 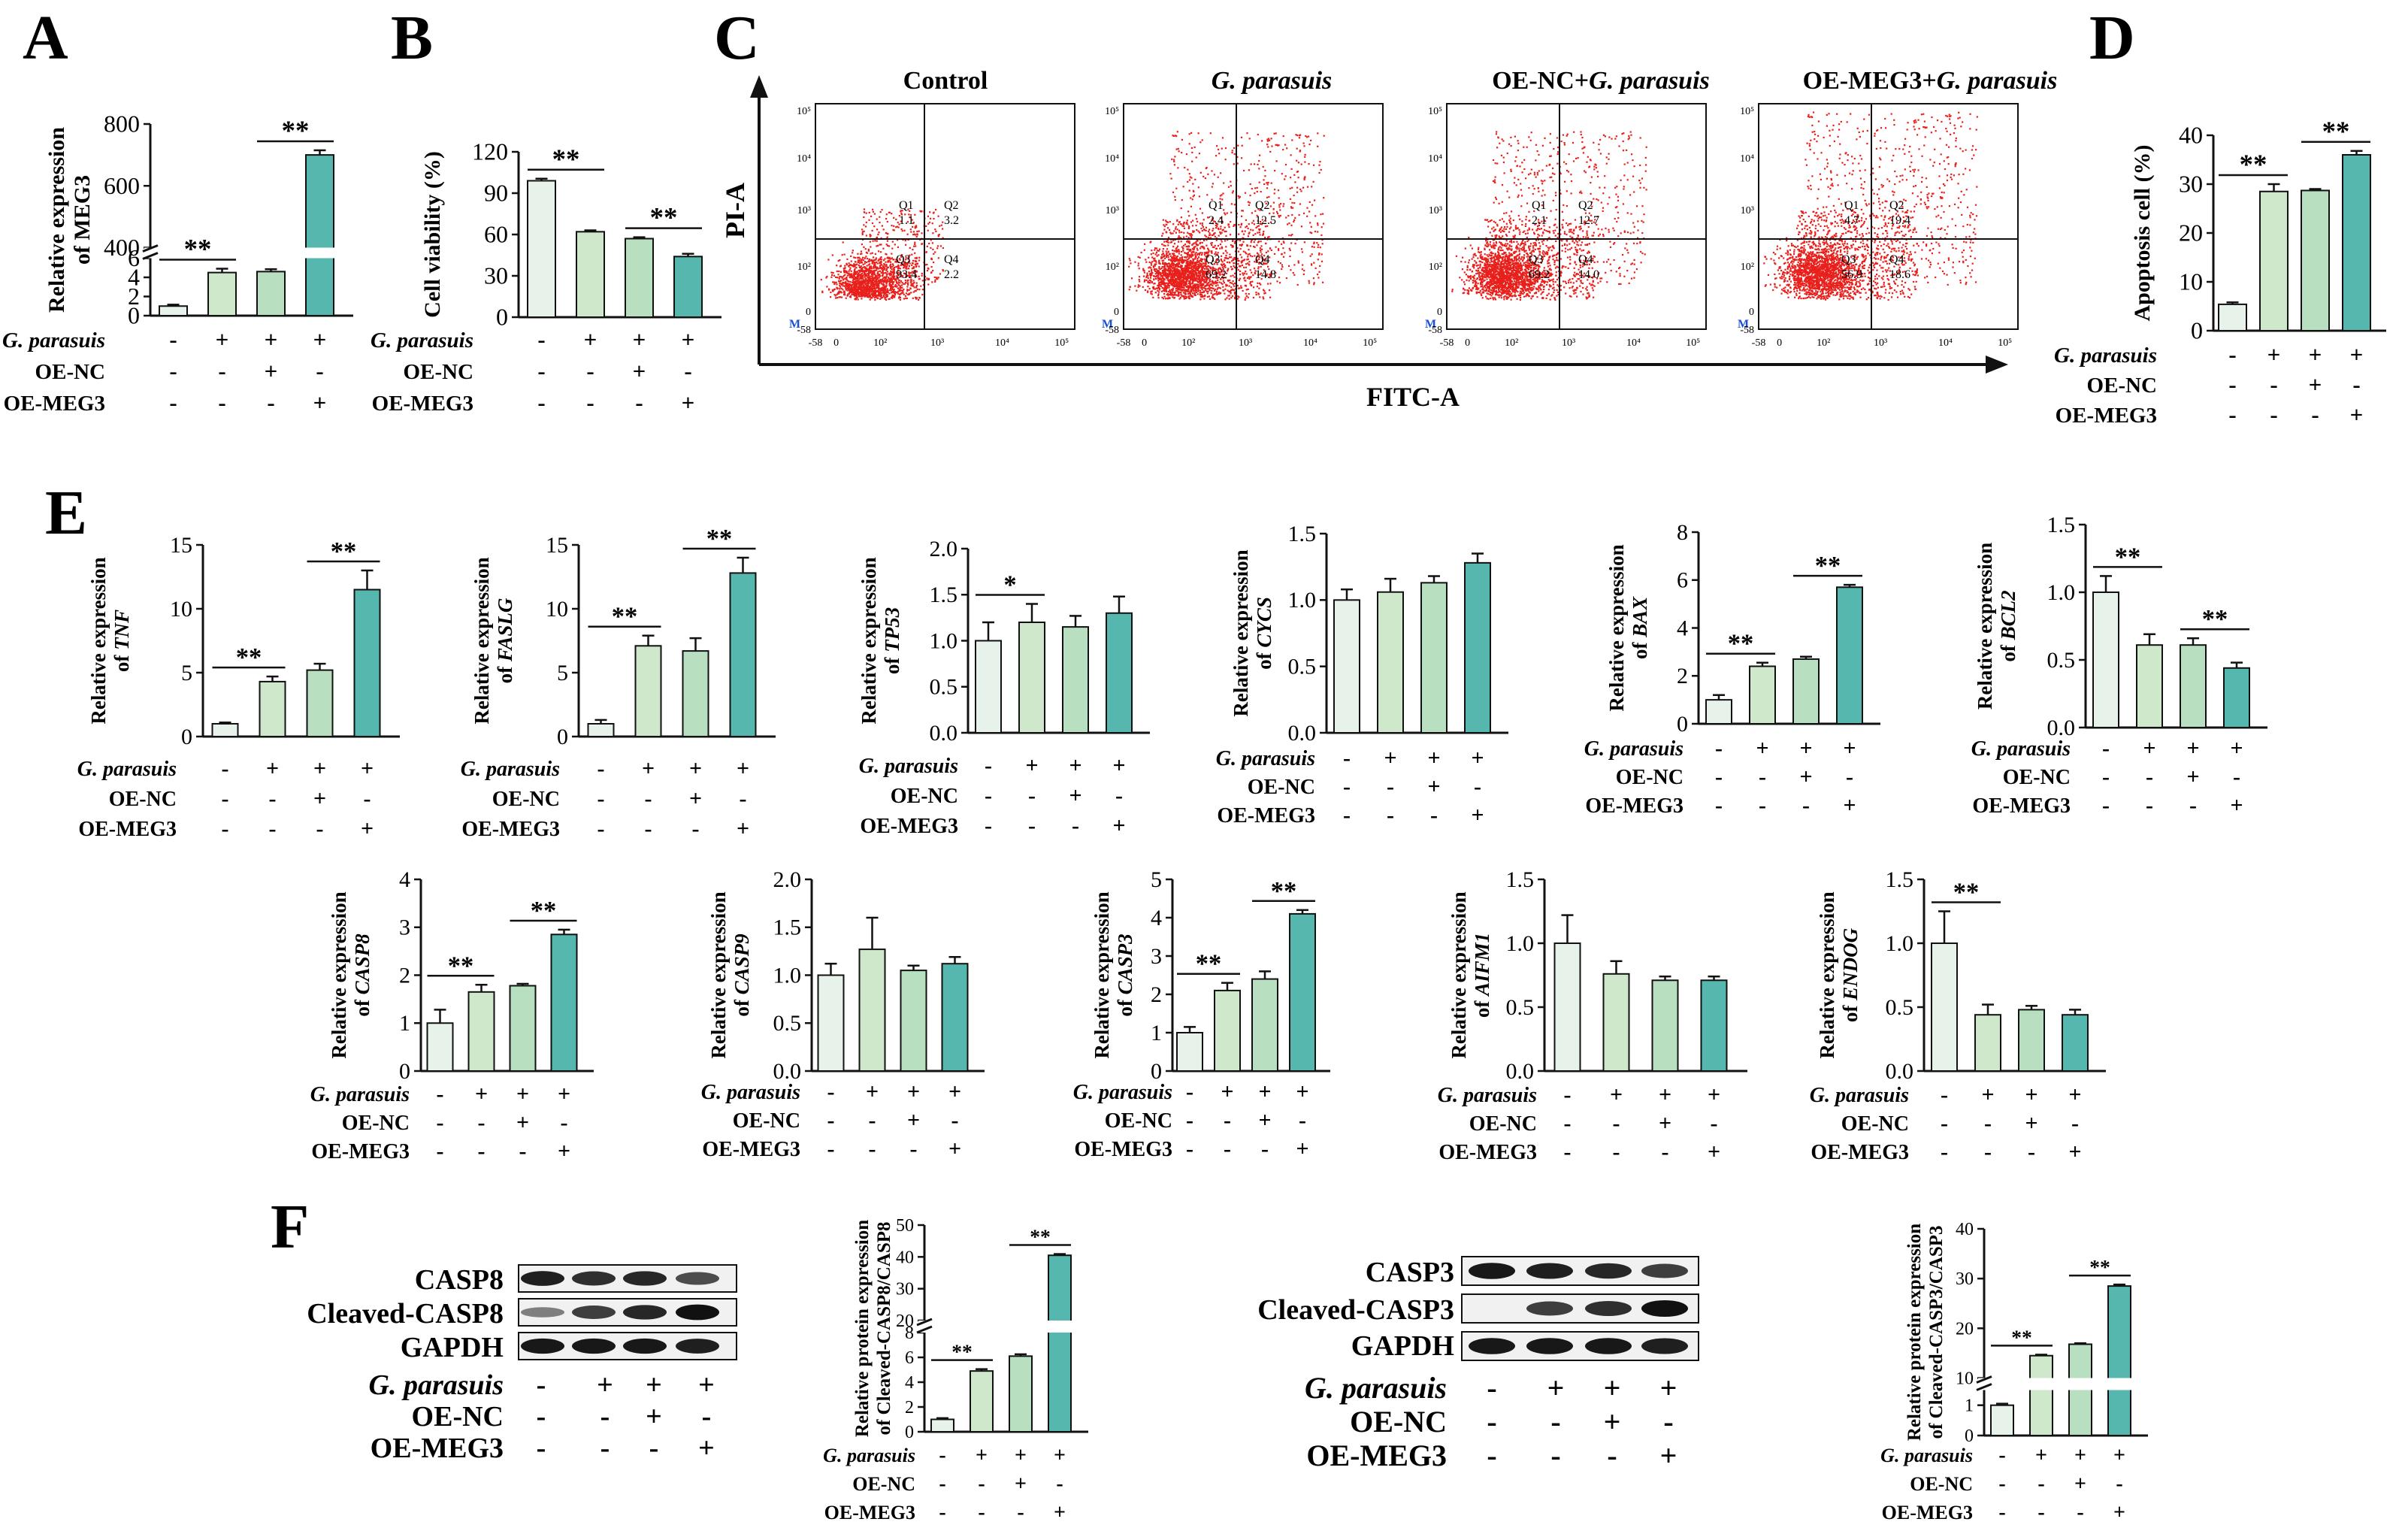 I want to click on flow-x-tick-label: 10⁵, so click(x=1061, y=343).